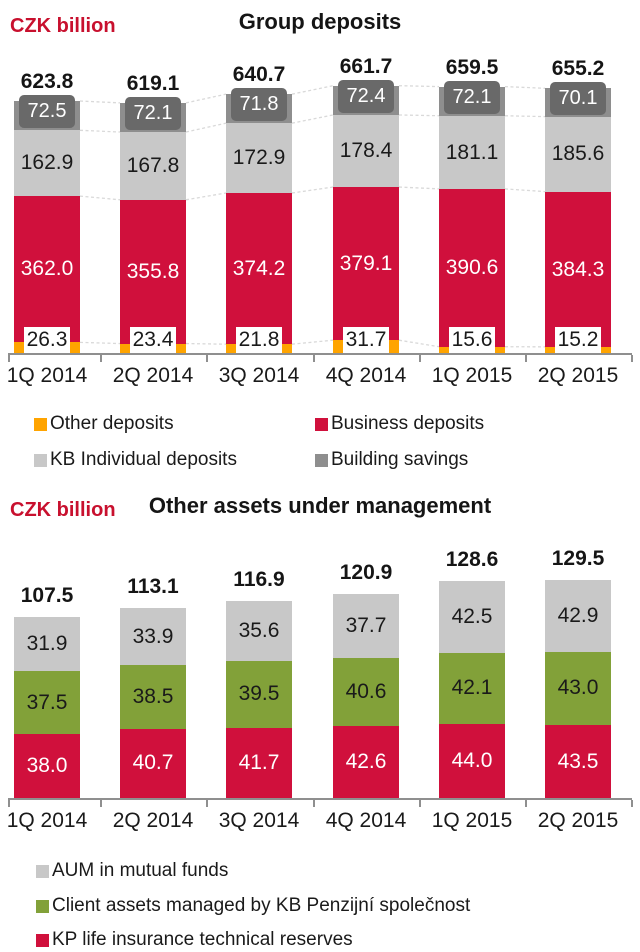 This screenshot has width=640, height=952. I want to click on x-axis-label: 1Q 2015, so click(472, 375).